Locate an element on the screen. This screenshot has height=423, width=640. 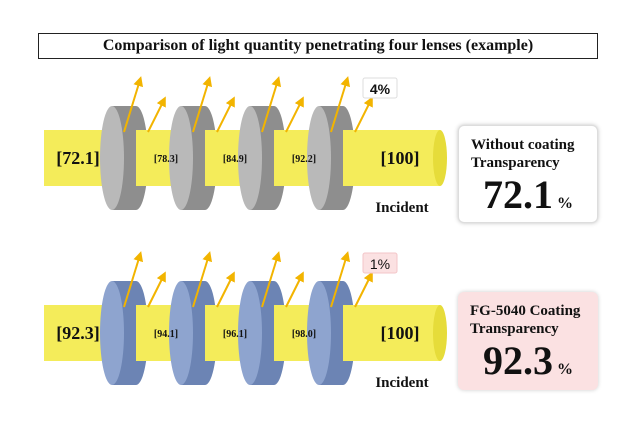
segment-value: [98.0] is located at coordinates (304, 334).